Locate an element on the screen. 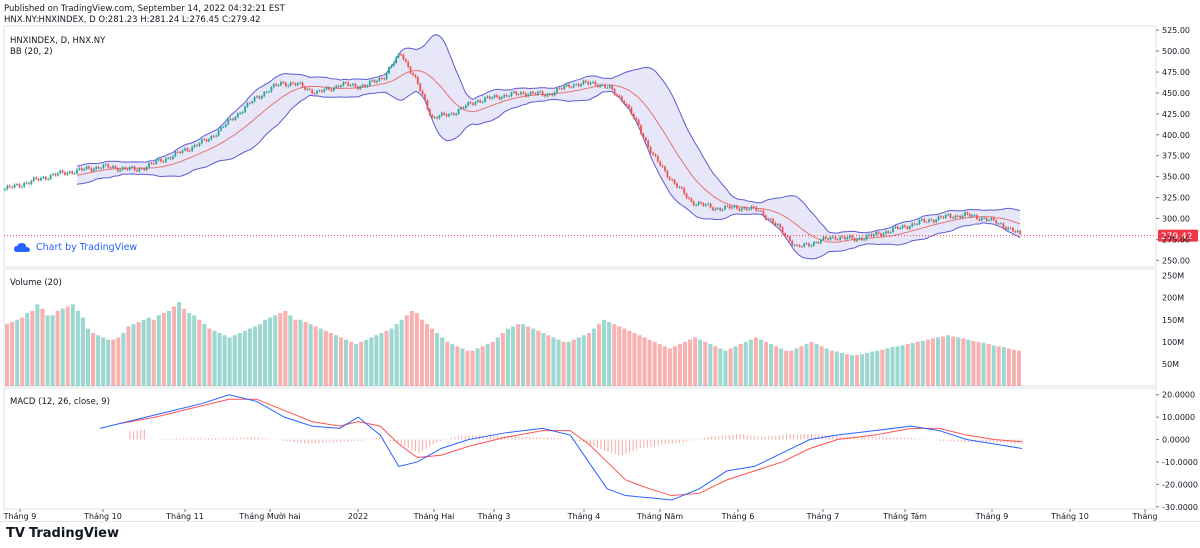 Image resolution: width=1200 pixels, height=548 pixels. volume-label: Volume (20) is located at coordinates (36, 283).